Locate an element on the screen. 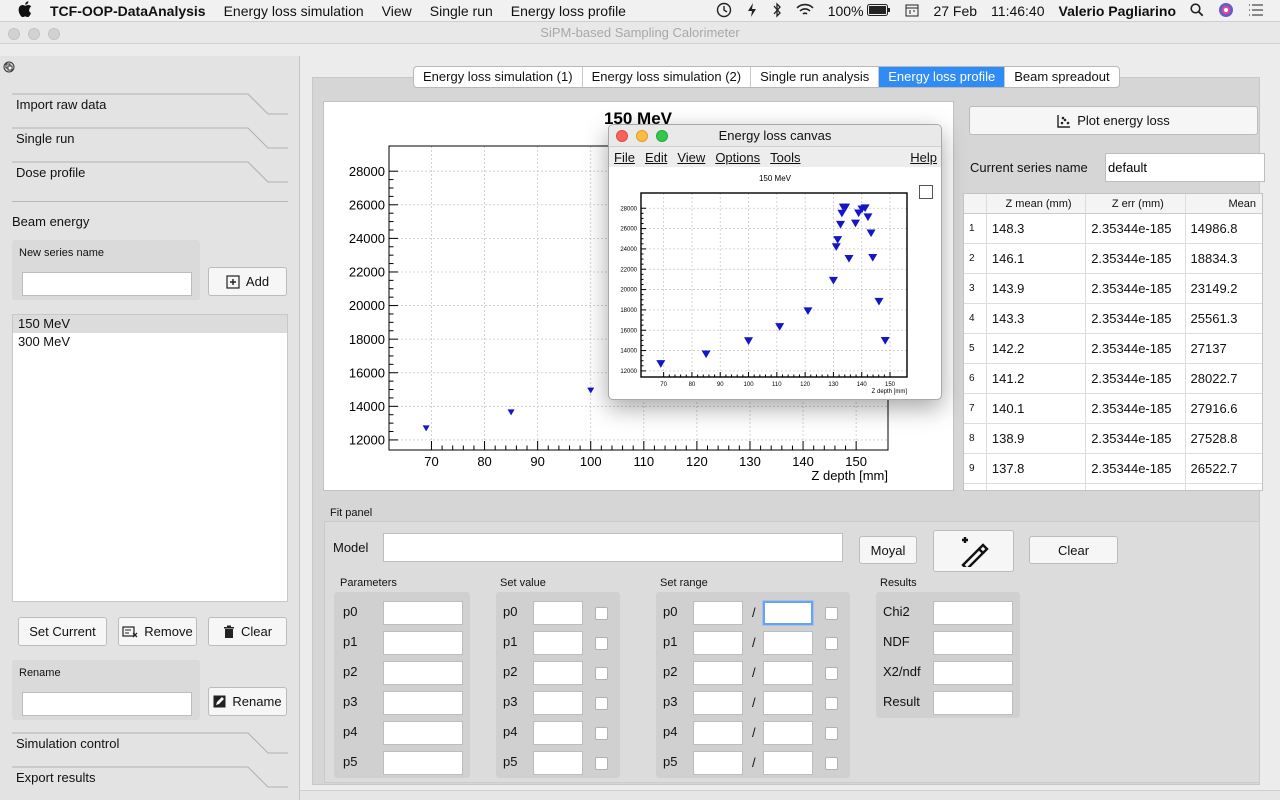 The image size is (1280, 800). table-cell: 138.9 is located at coordinates (1035, 438).